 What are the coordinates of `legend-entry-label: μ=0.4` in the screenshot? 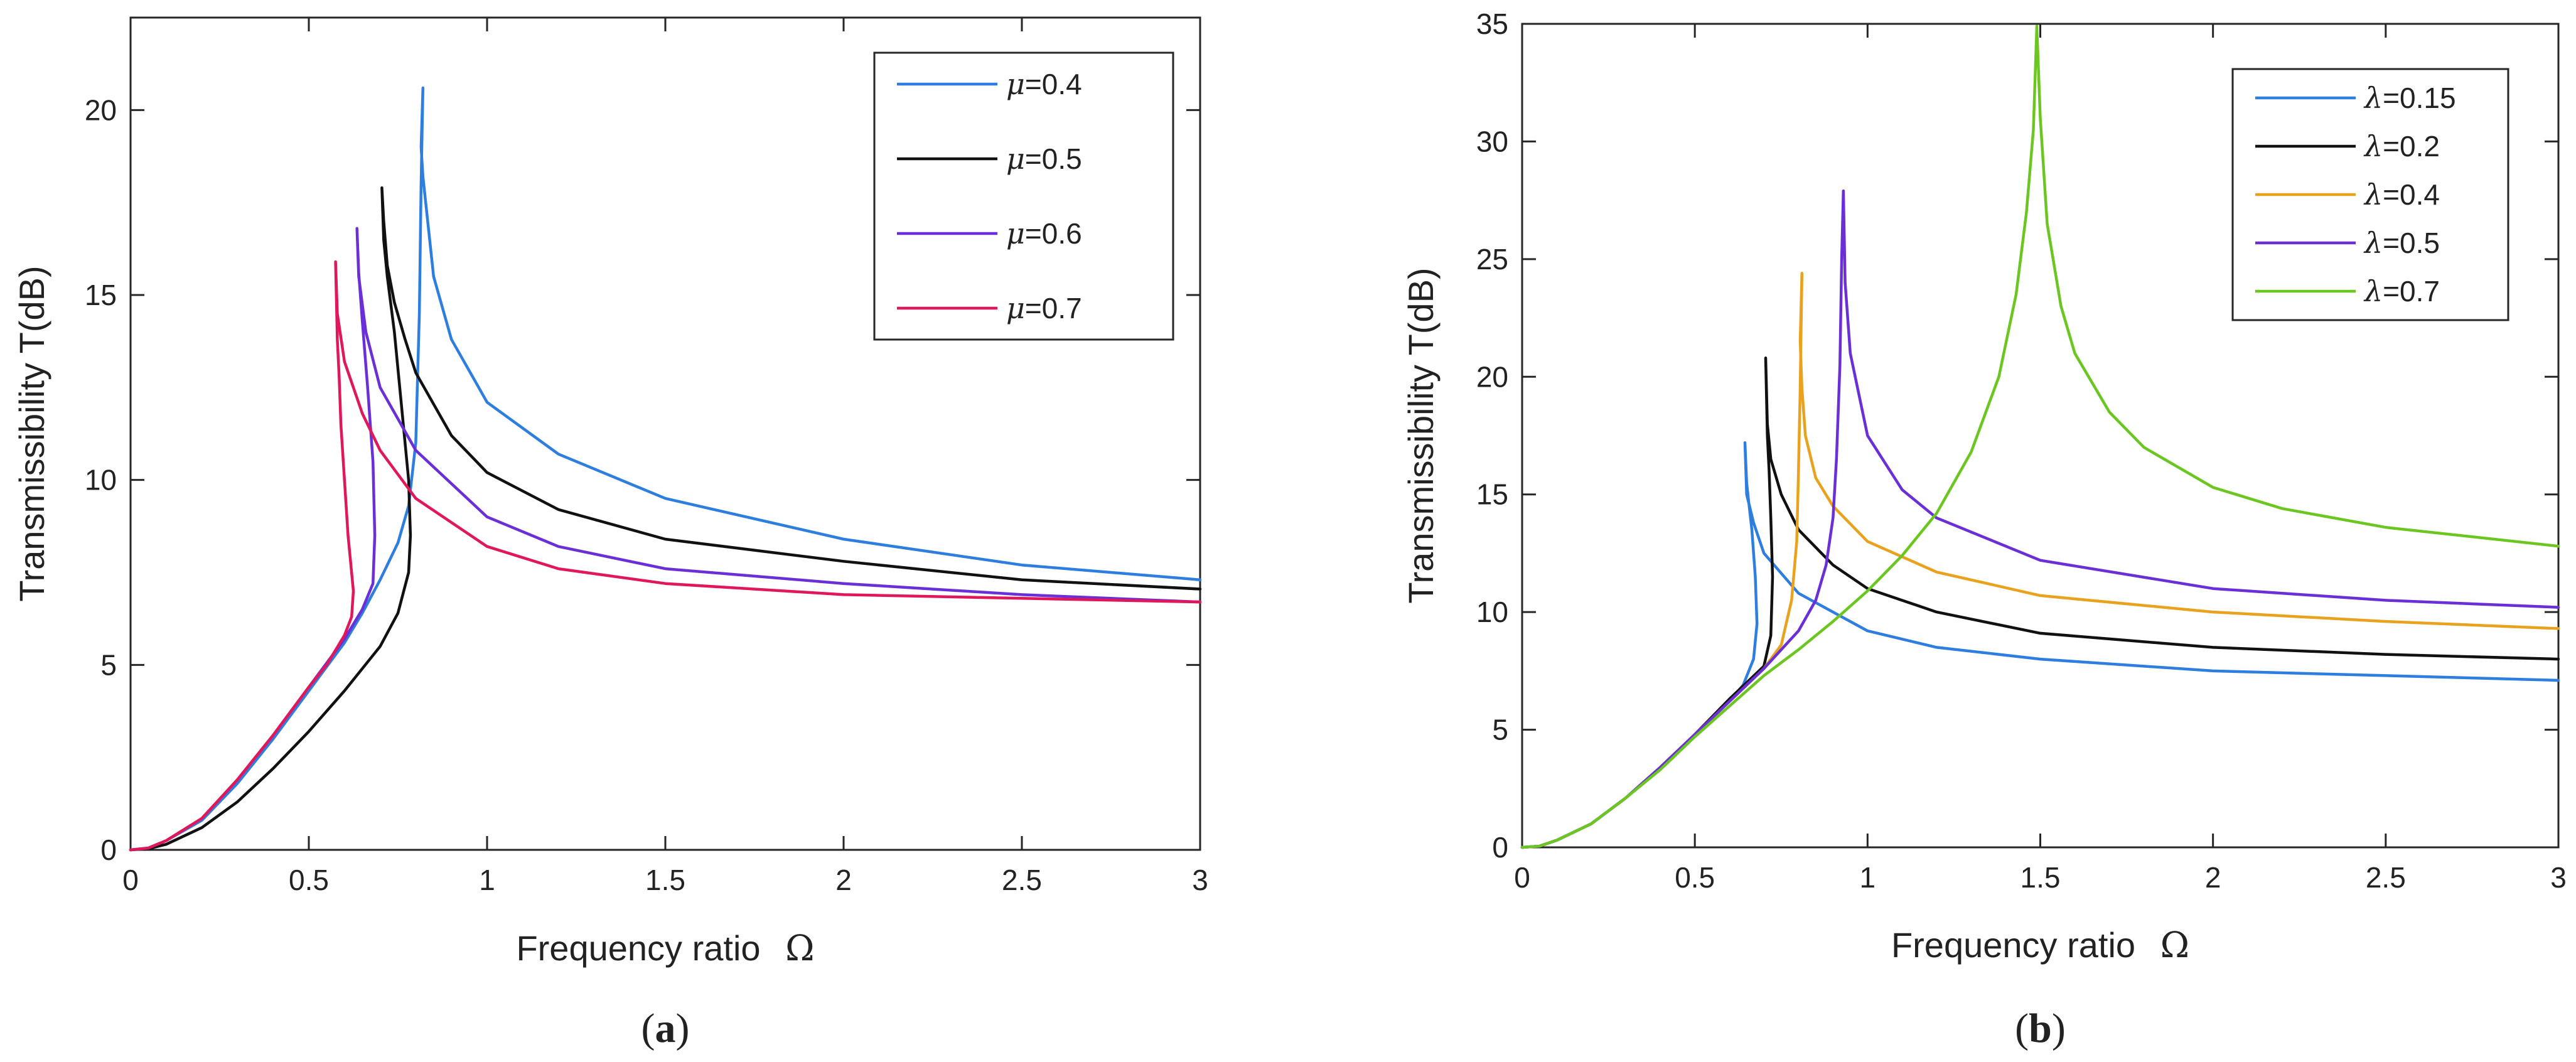 It's located at (1044, 84).